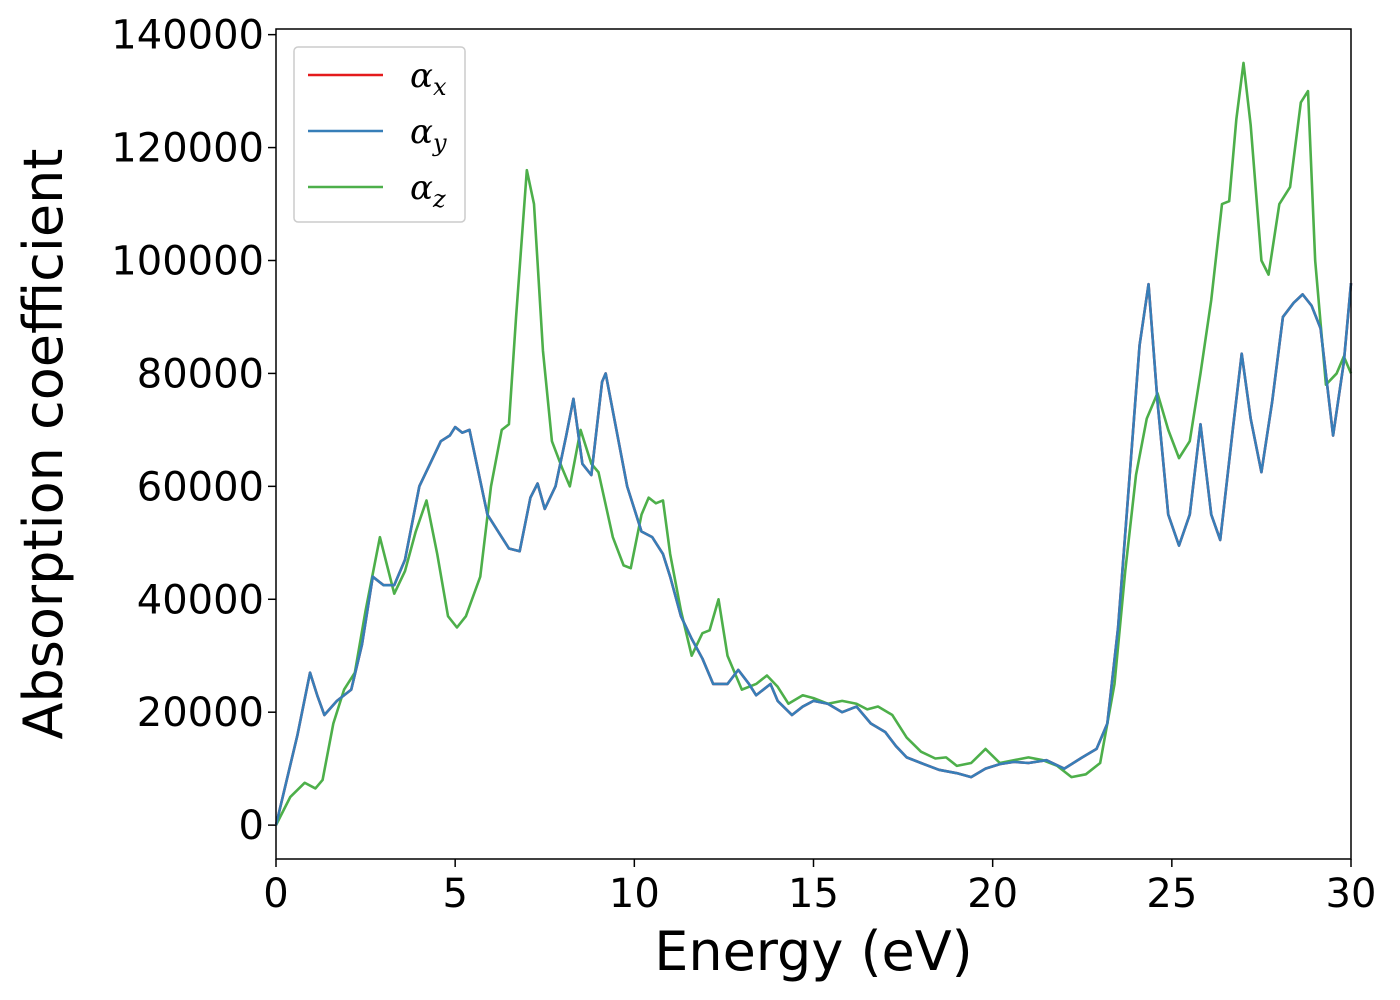  What do you see at coordinates (200, 374) in the screenshot?
I see `y-tick-label: 80000` at bounding box center [200, 374].